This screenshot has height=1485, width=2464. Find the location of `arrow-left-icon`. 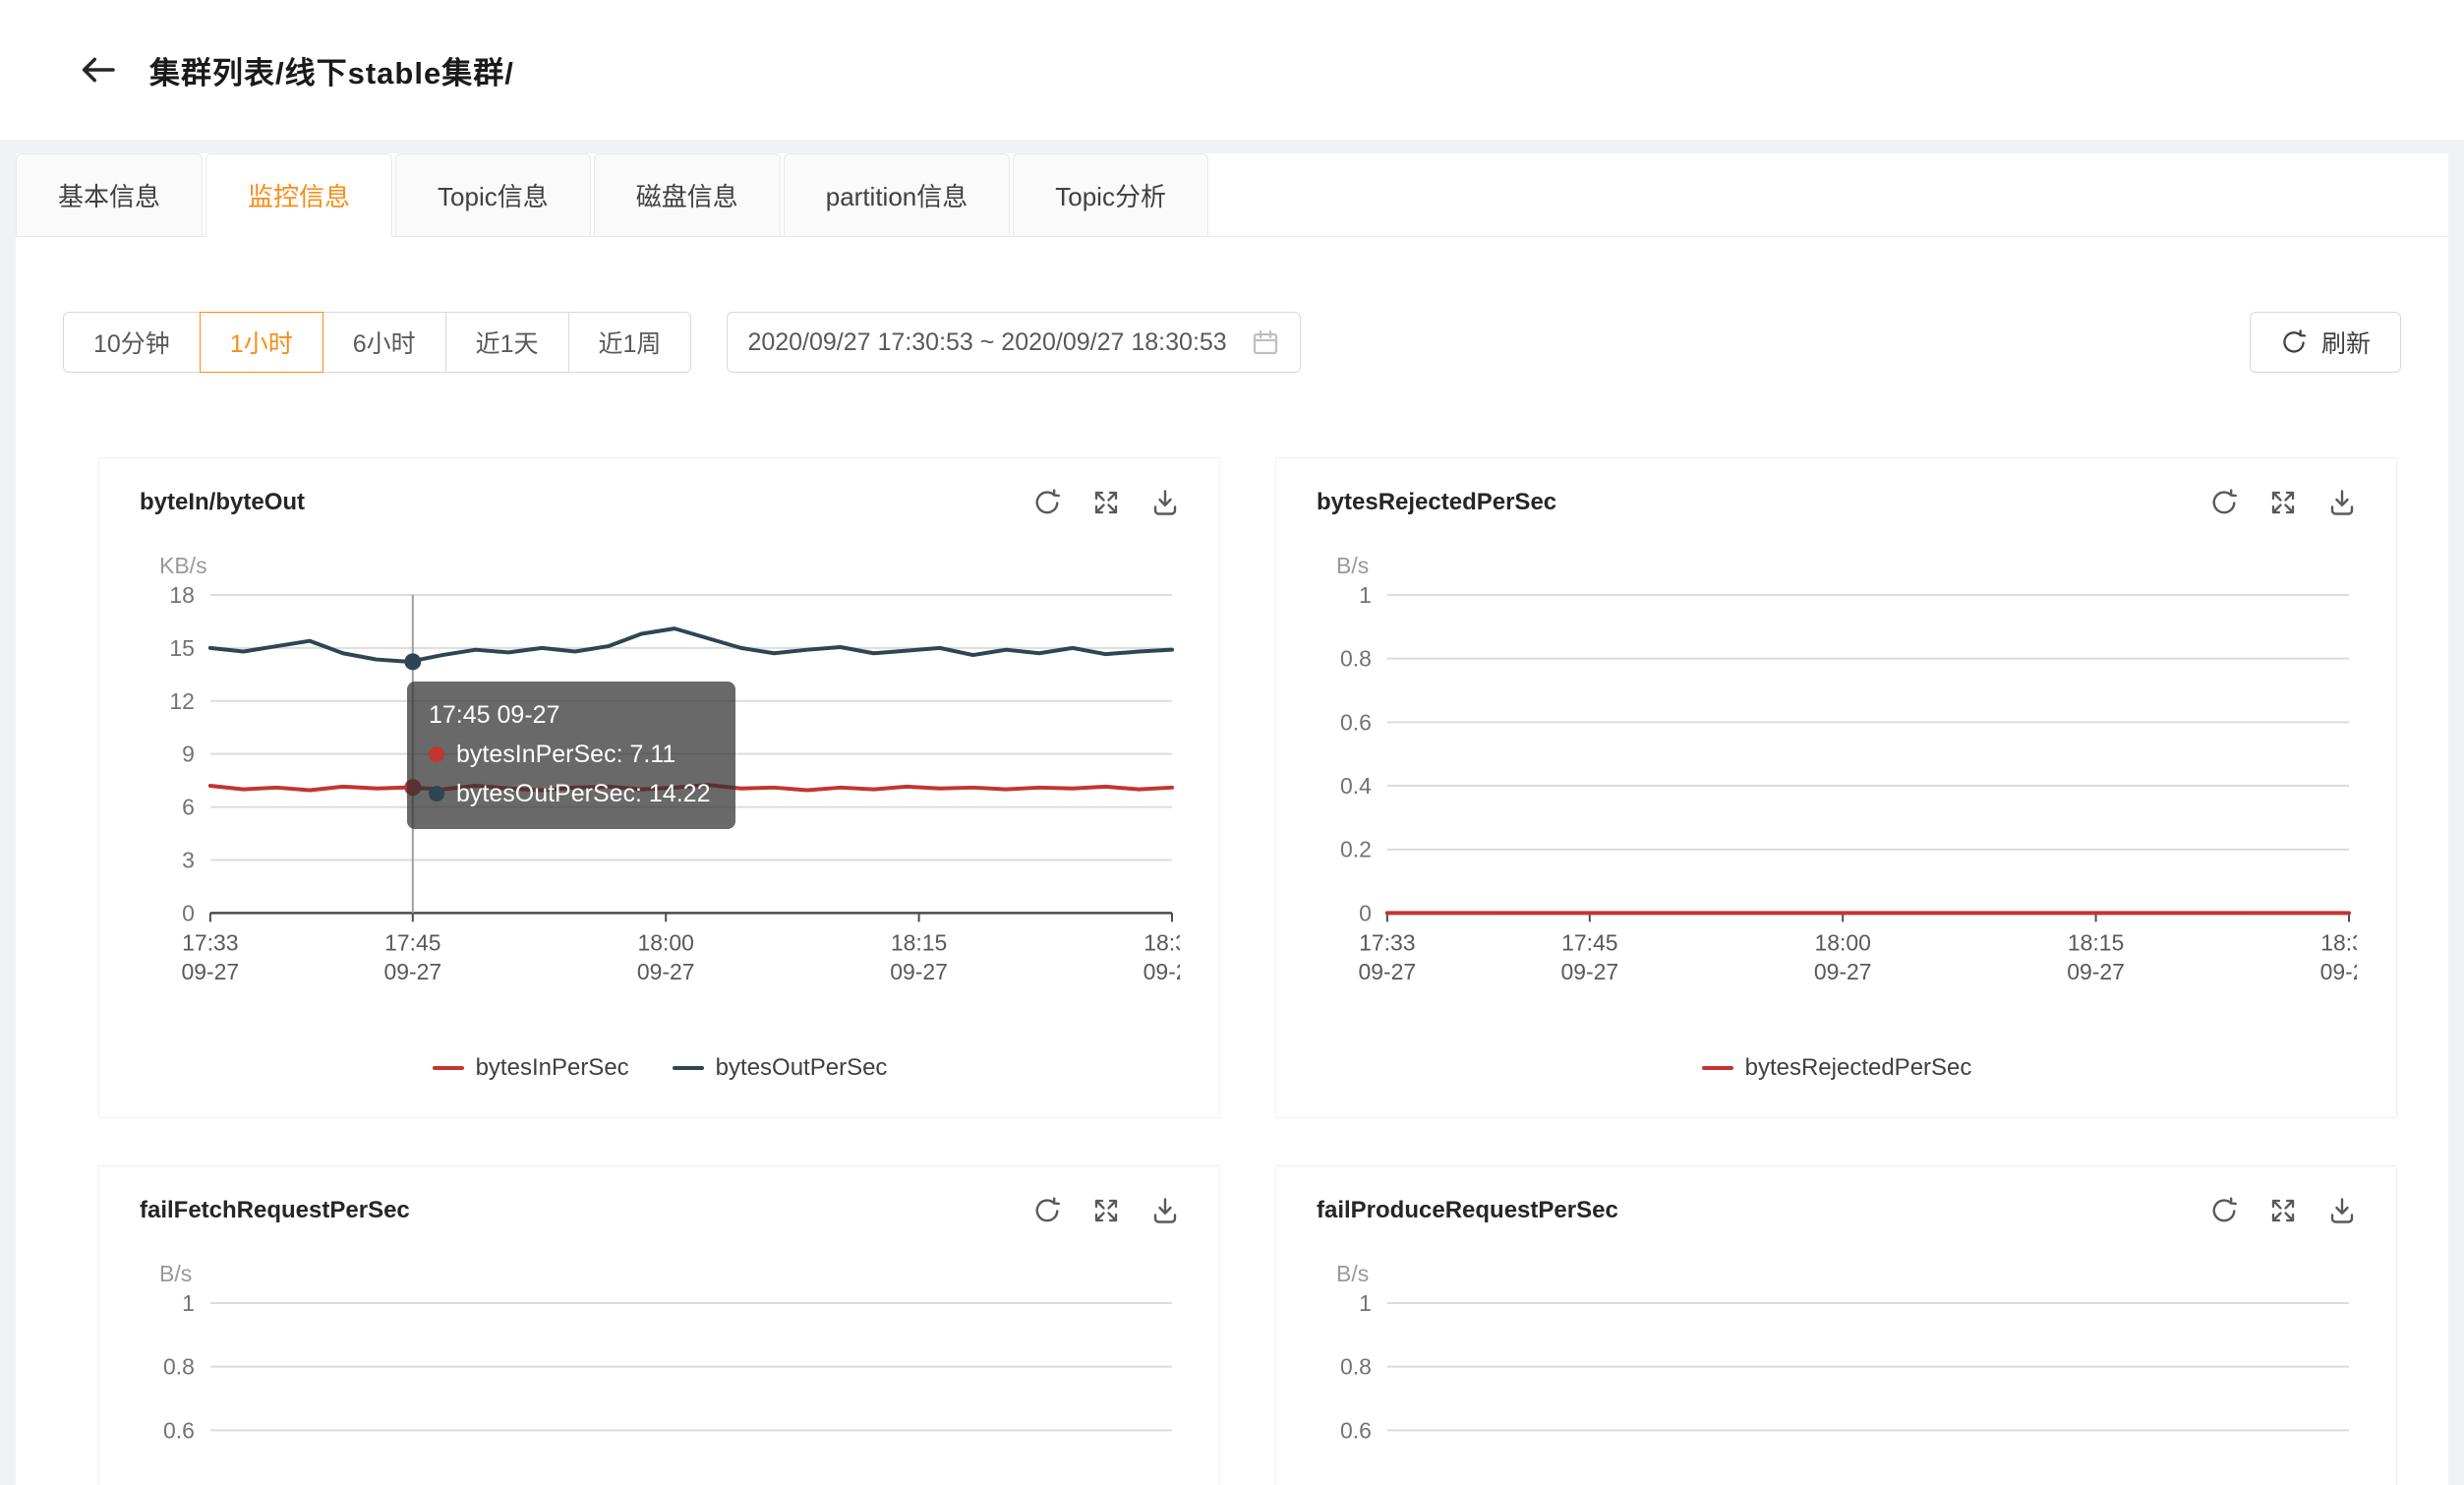

arrow-left-icon is located at coordinates (98, 70).